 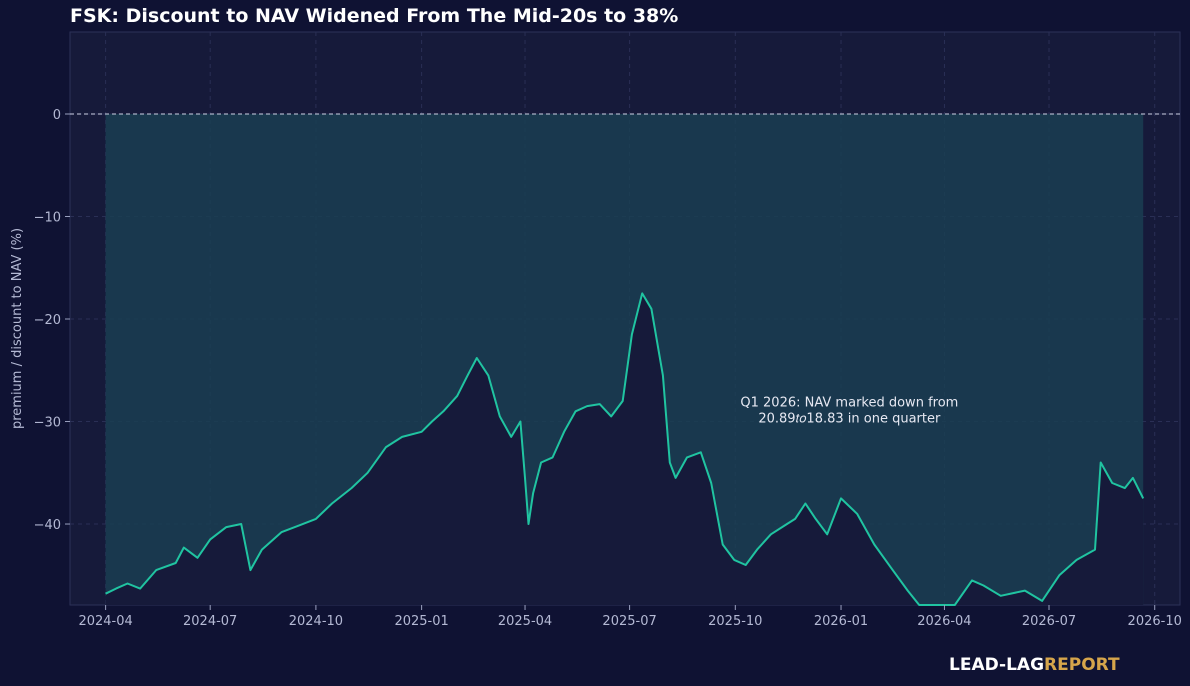 I want to click on y-axis-label: premium / discount to NAV (%), so click(x=17, y=328).